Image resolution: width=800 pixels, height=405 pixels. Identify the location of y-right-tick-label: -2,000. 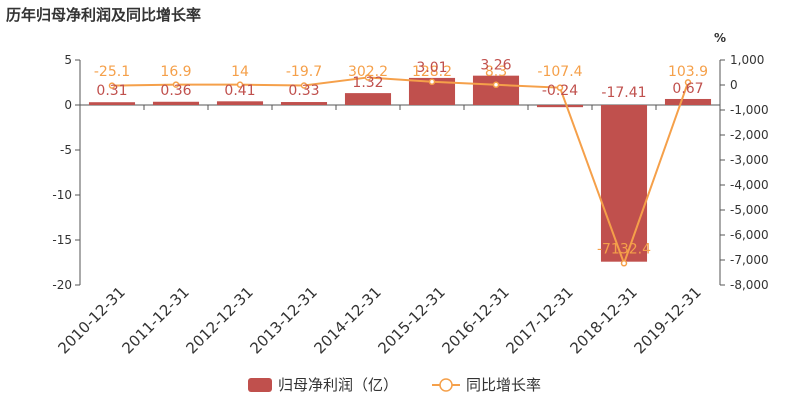
(749, 135).